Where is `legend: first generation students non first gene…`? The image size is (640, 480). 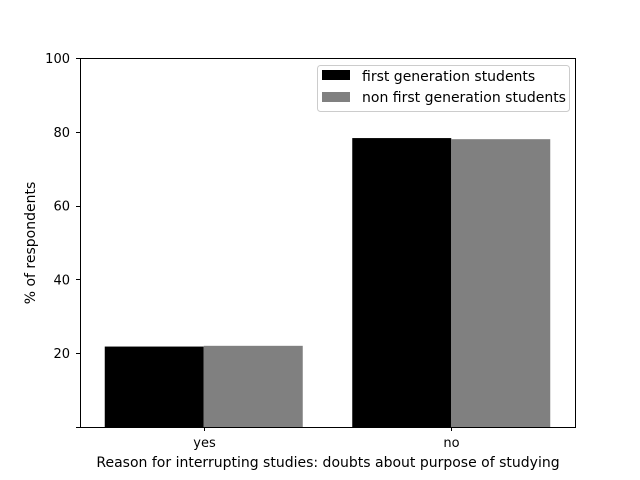 legend: first generation students non first gene… is located at coordinates (443, 88).